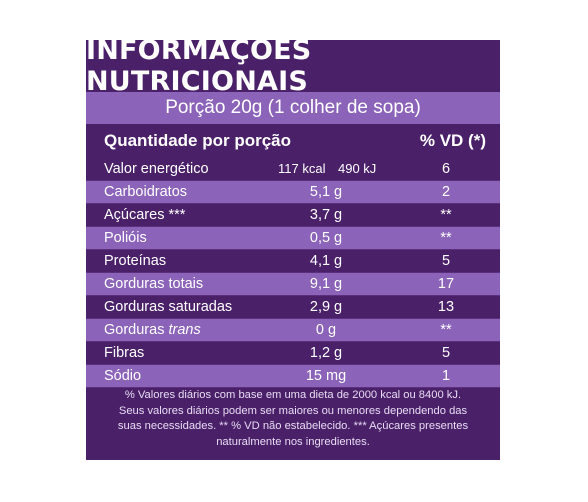 This screenshot has height=502, width=588. What do you see at coordinates (136, 330) in the screenshot?
I see `nutrient-name-prefix: Gorduras` at bounding box center [136, 330].